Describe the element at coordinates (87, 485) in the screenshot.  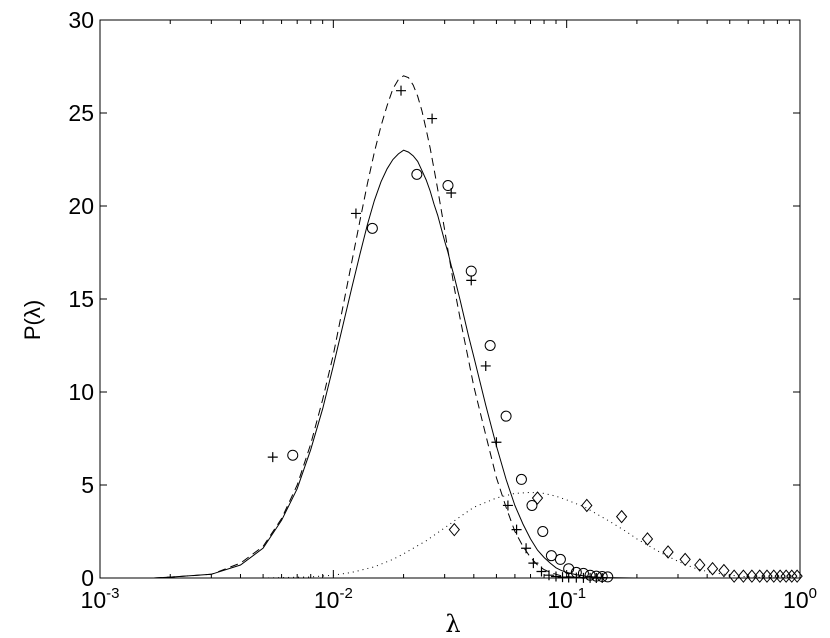
I see `y-tick-label: 5` at that location.